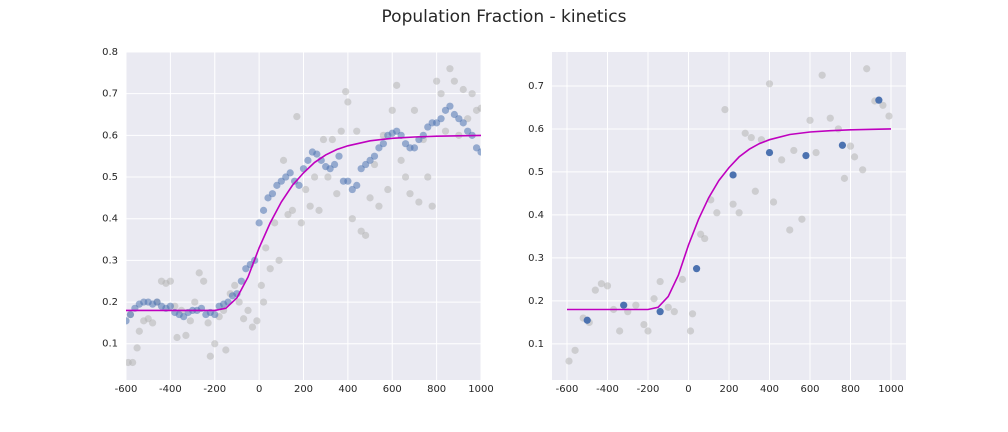  Describe the element at coordinates (110, 302) in the screenshot. I see `y-tick-label: 0.2` at that location.